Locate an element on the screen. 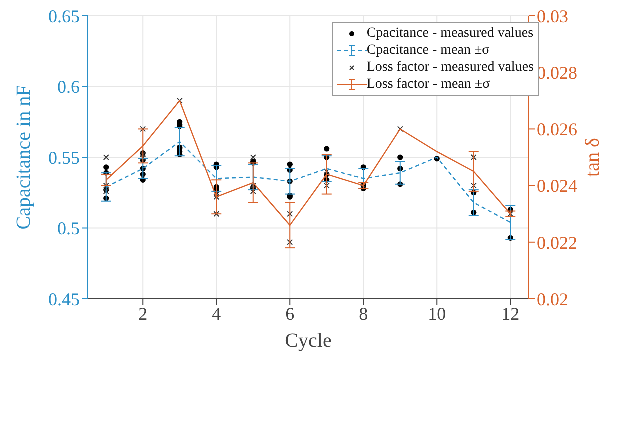 The width and height of the screenshot is (627, 441). y-tick-label: 0.6 is located at coordinates (69, 87).